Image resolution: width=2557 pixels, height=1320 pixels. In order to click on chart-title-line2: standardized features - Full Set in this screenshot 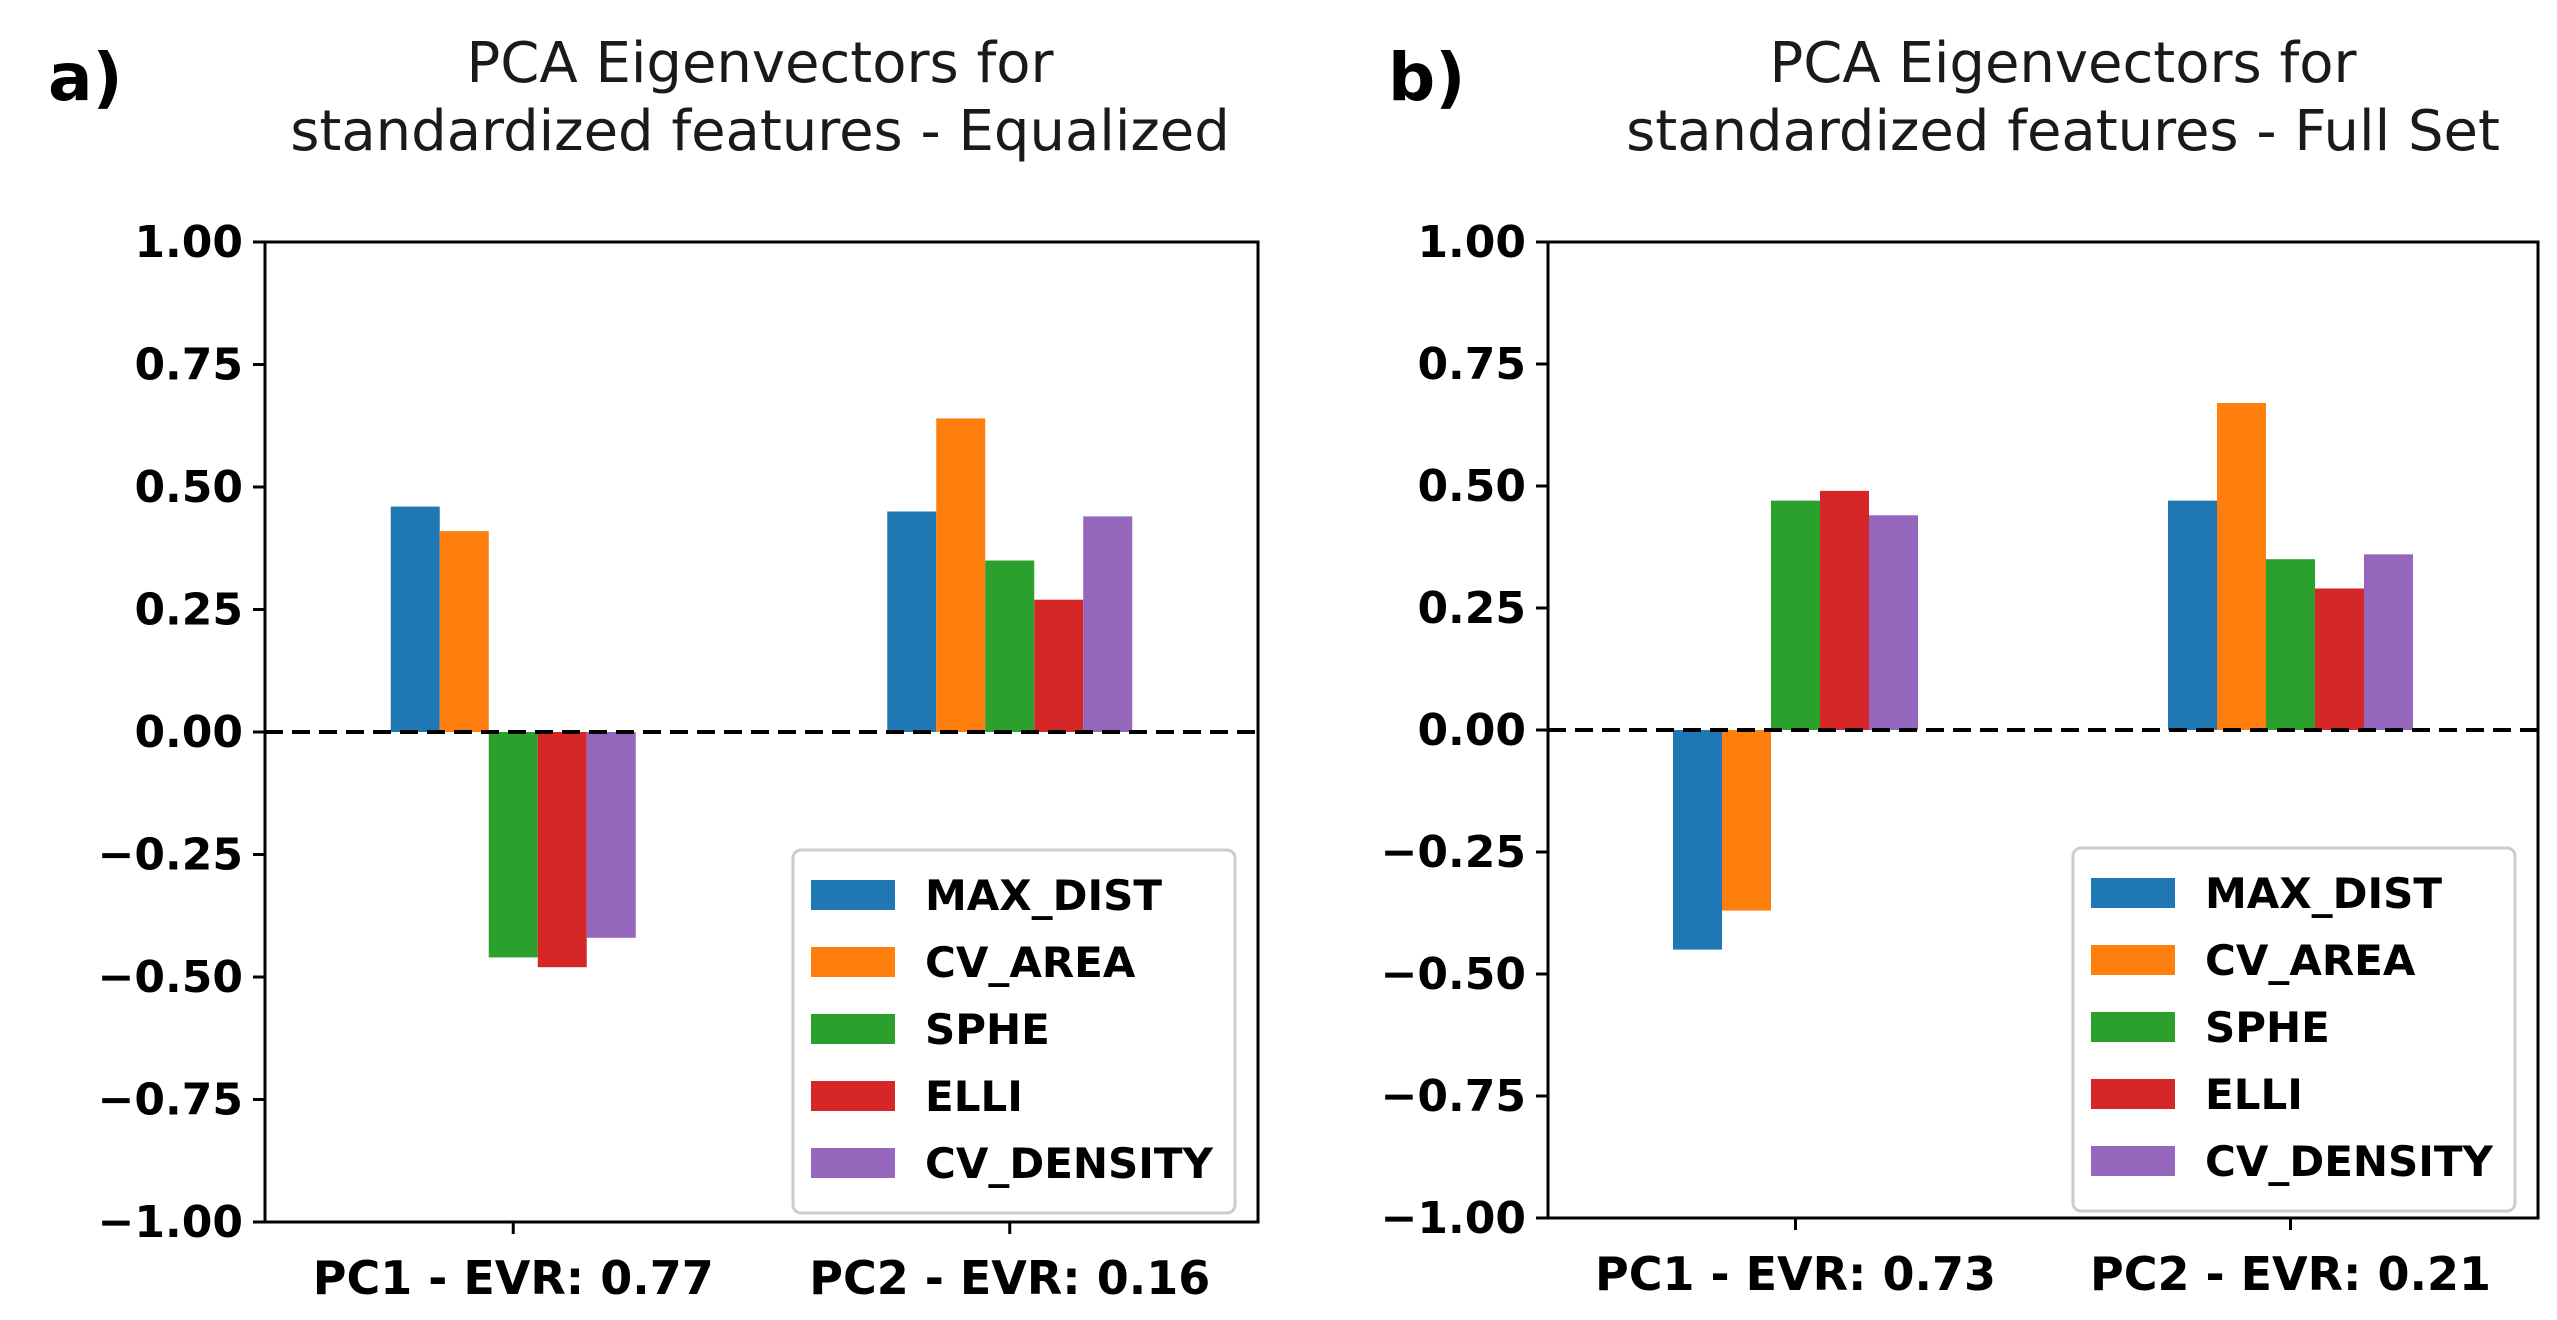, I will do `click(2063, 131)`.